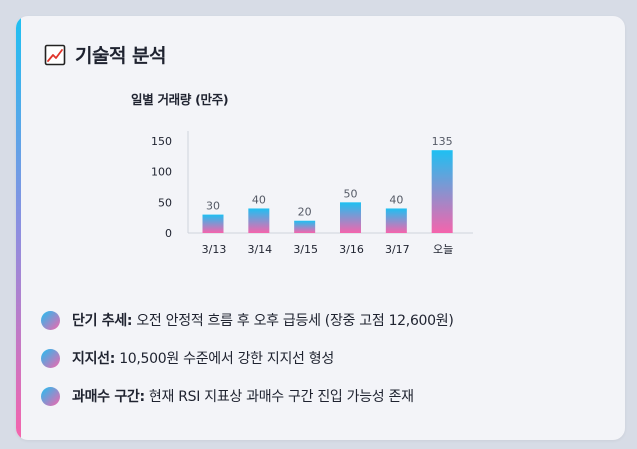 This screenshot has height=449, width=637. What do you see at coordinates (165, 202) in the screenshot?
I see `y-tick-label: 50` at bounding box center [165, 202].